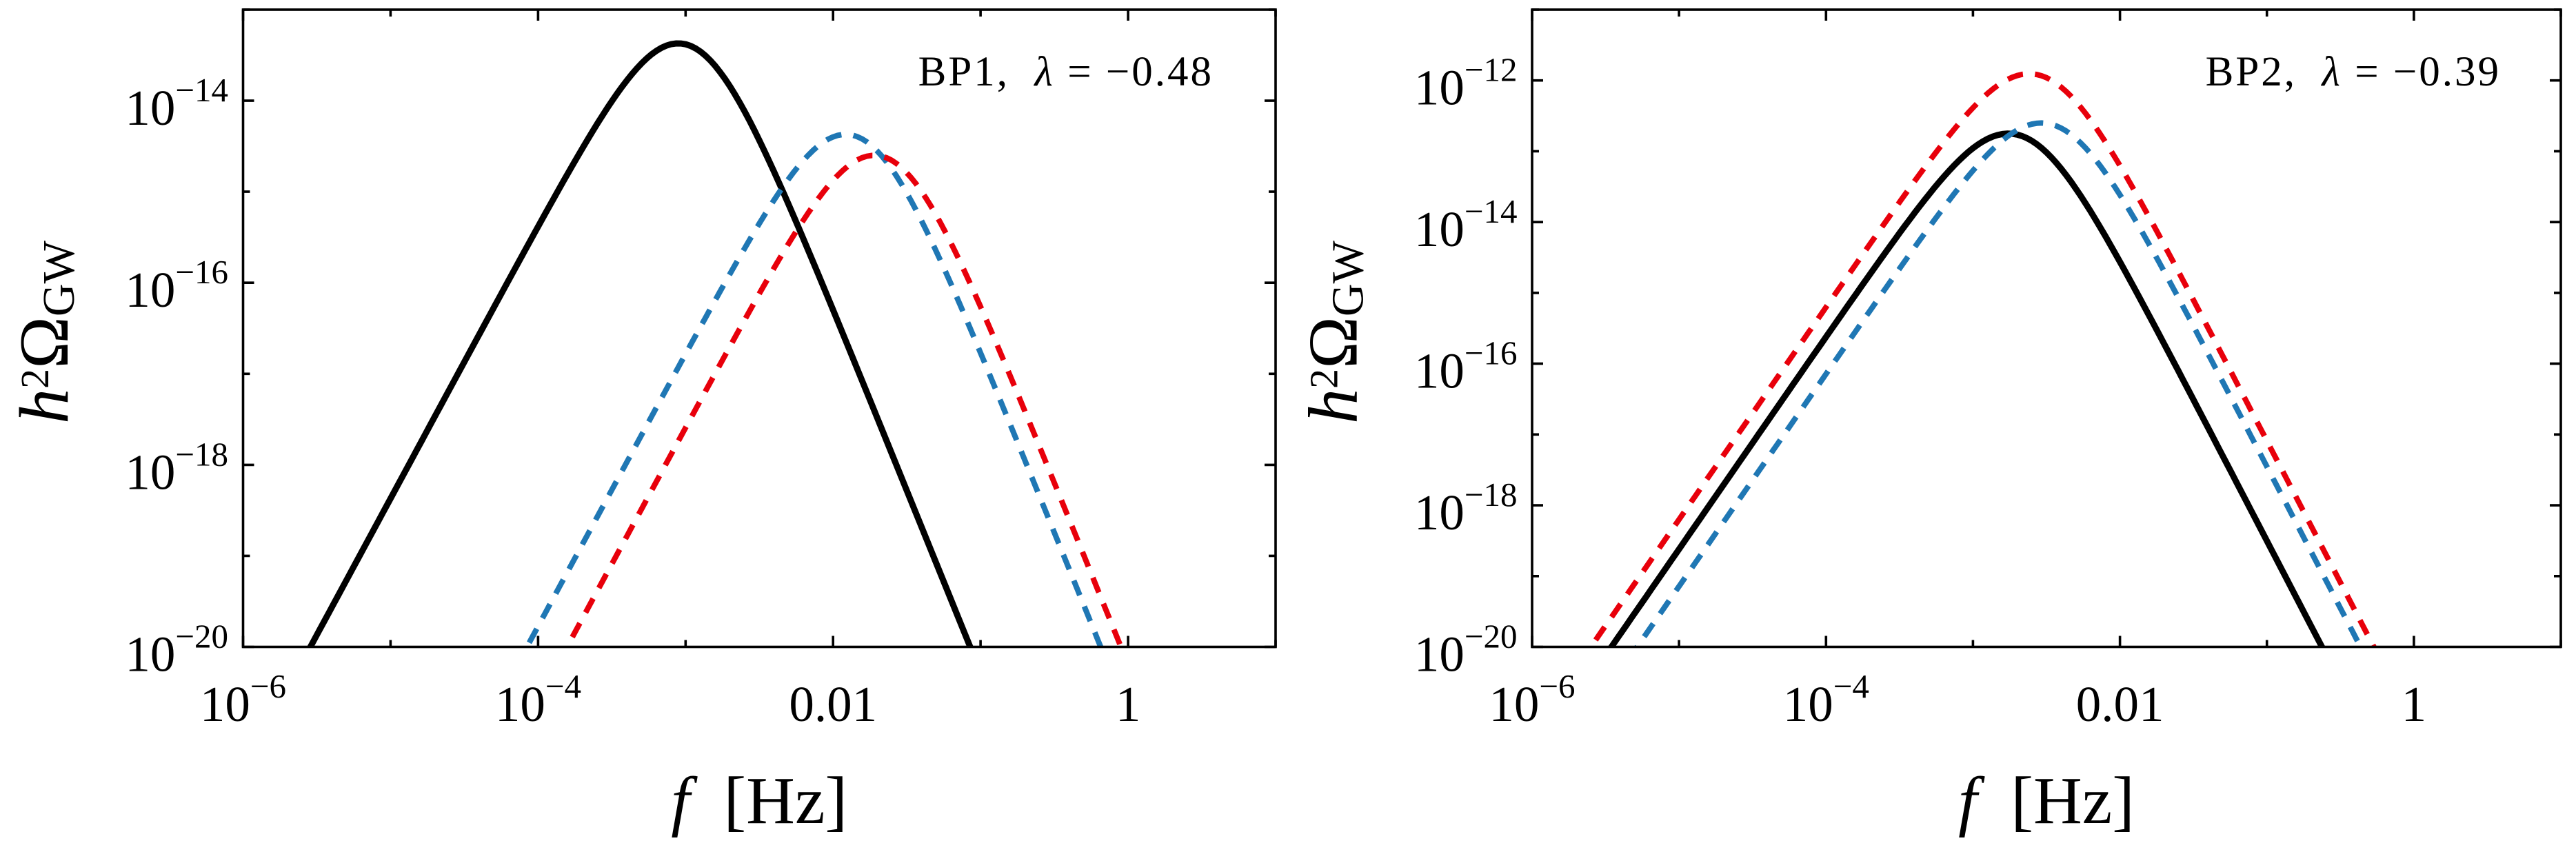  I want to click on svg-text: BP2, λ = −0.39, so click(2353, 72).